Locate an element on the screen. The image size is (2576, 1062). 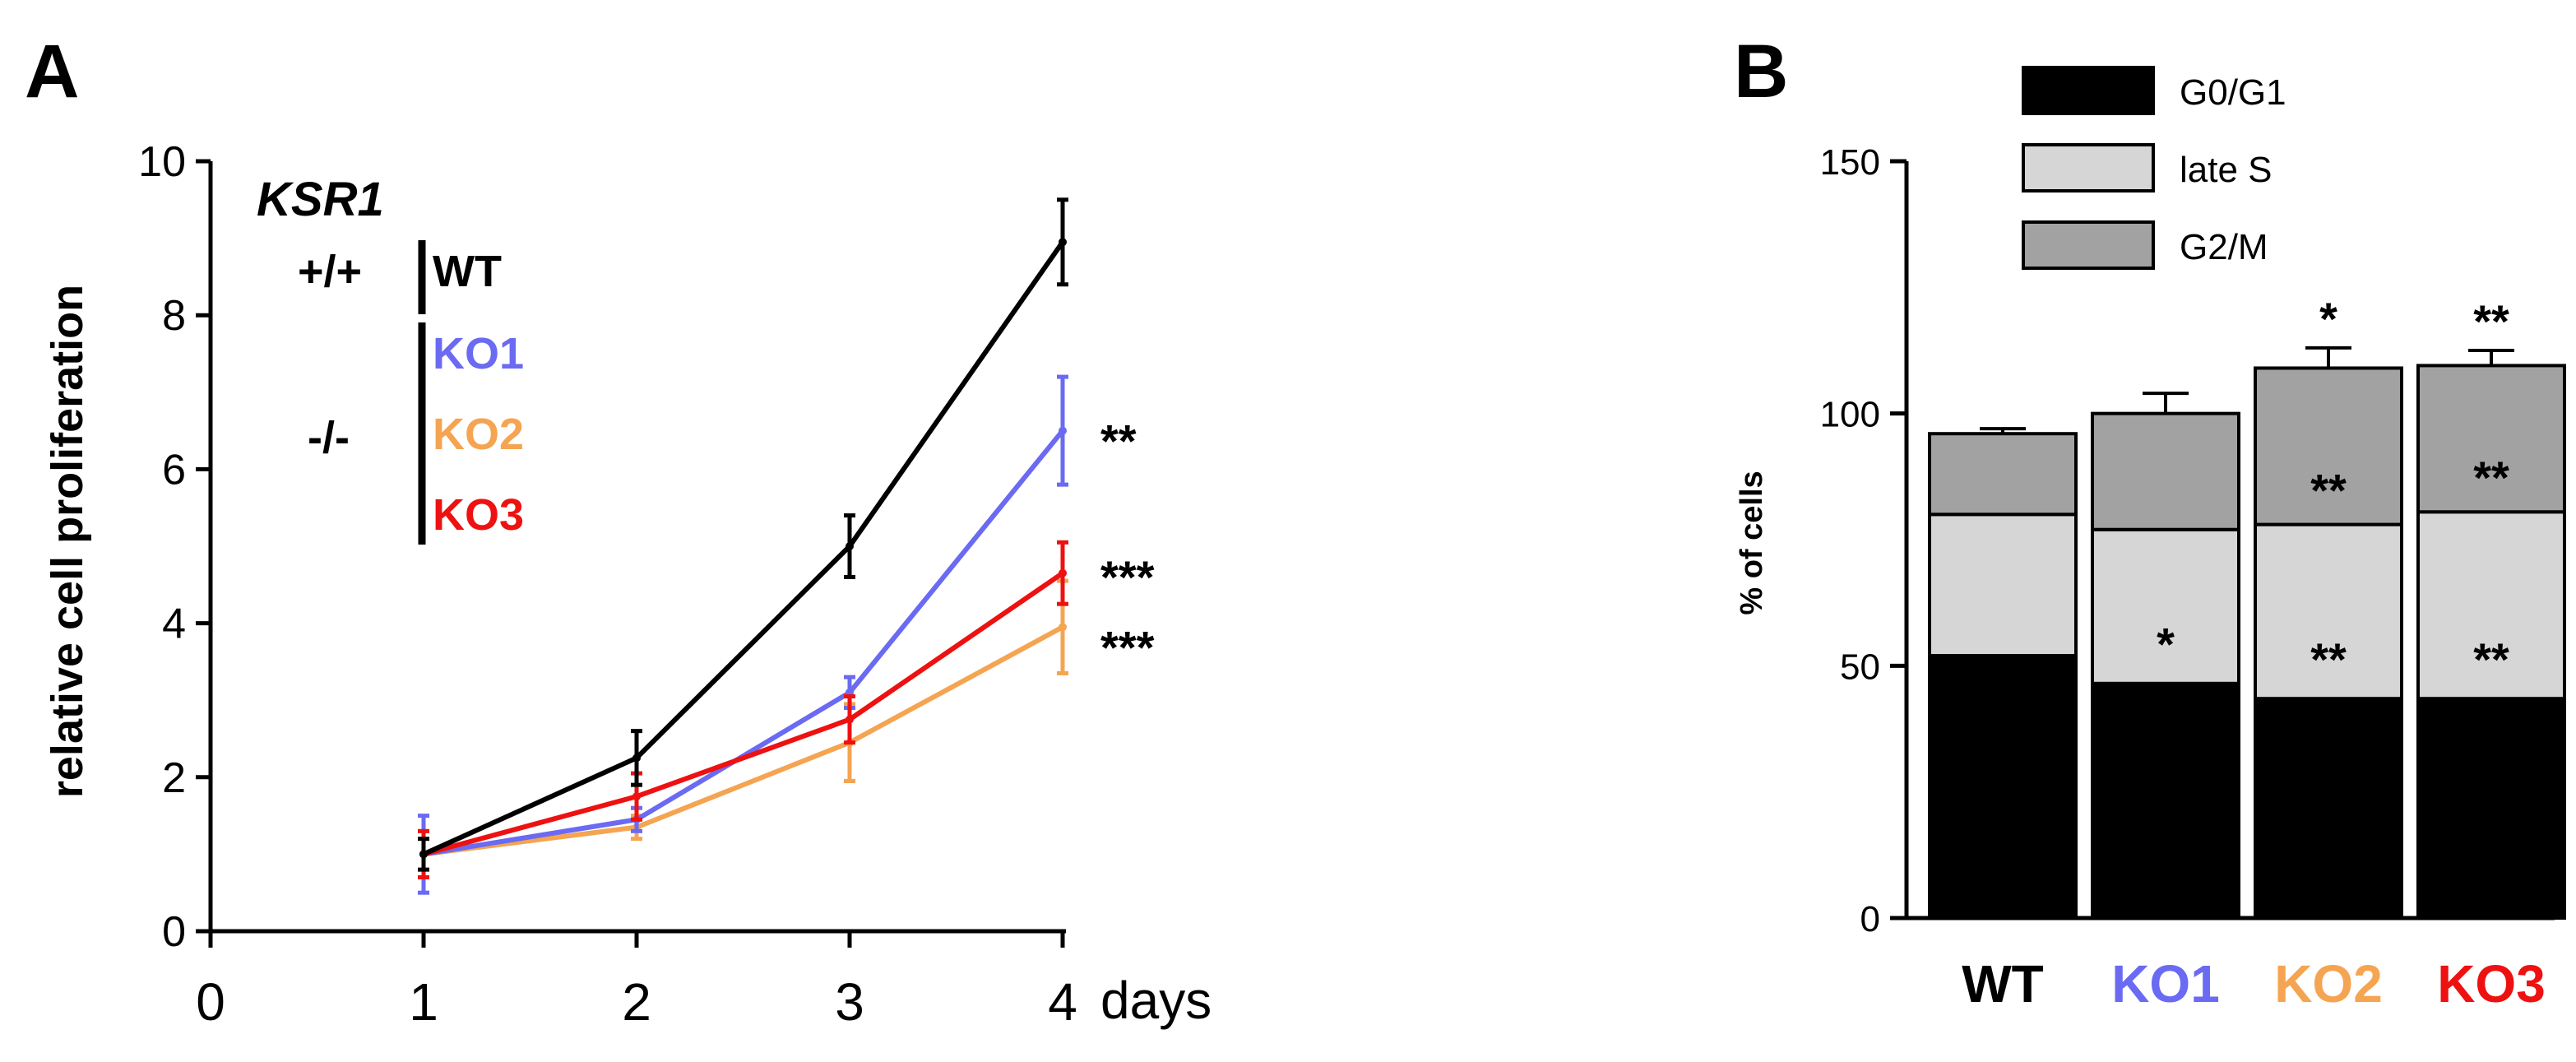
legend-entry-wt: WT is located at coordinates (468, 271).